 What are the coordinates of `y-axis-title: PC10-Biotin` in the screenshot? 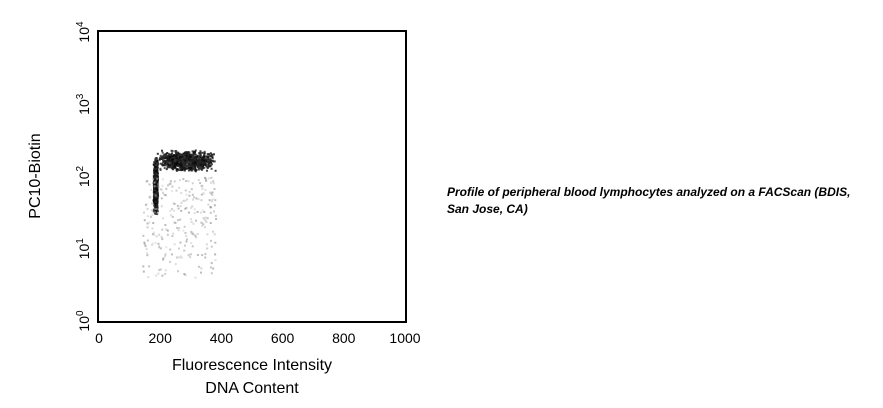 It's located at (35, 175).